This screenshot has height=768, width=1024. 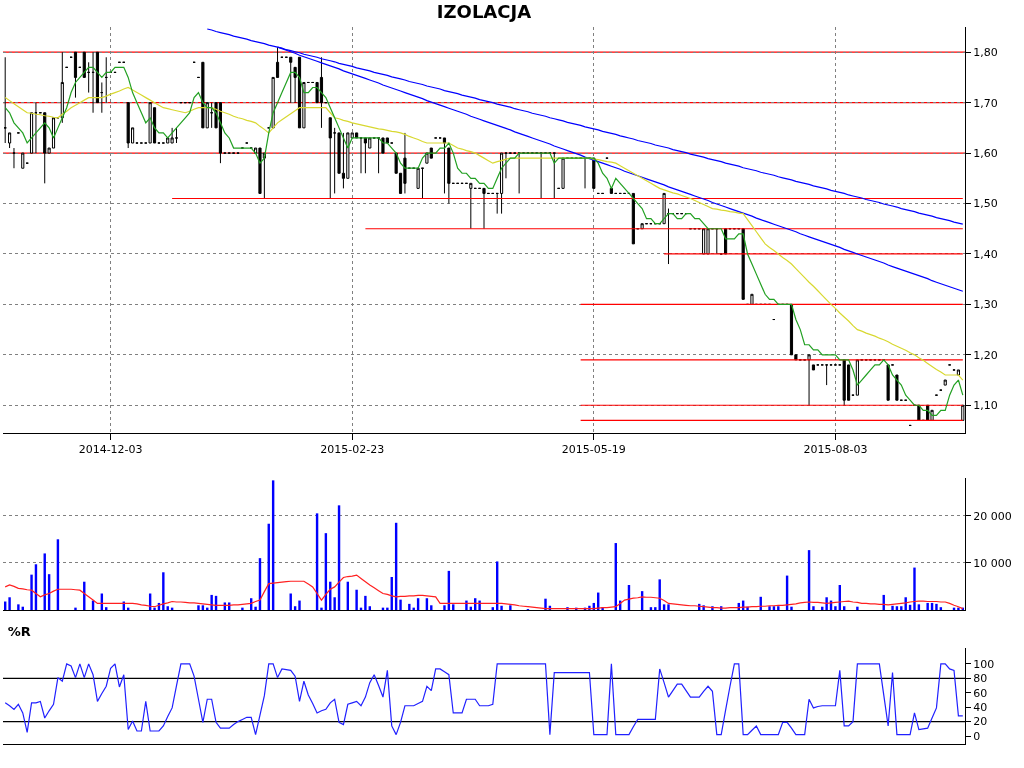 What do you see at coordinates (980, 693) in the screenshot?
I see `y-tick-label: 60` at bounding box center [980, 693].